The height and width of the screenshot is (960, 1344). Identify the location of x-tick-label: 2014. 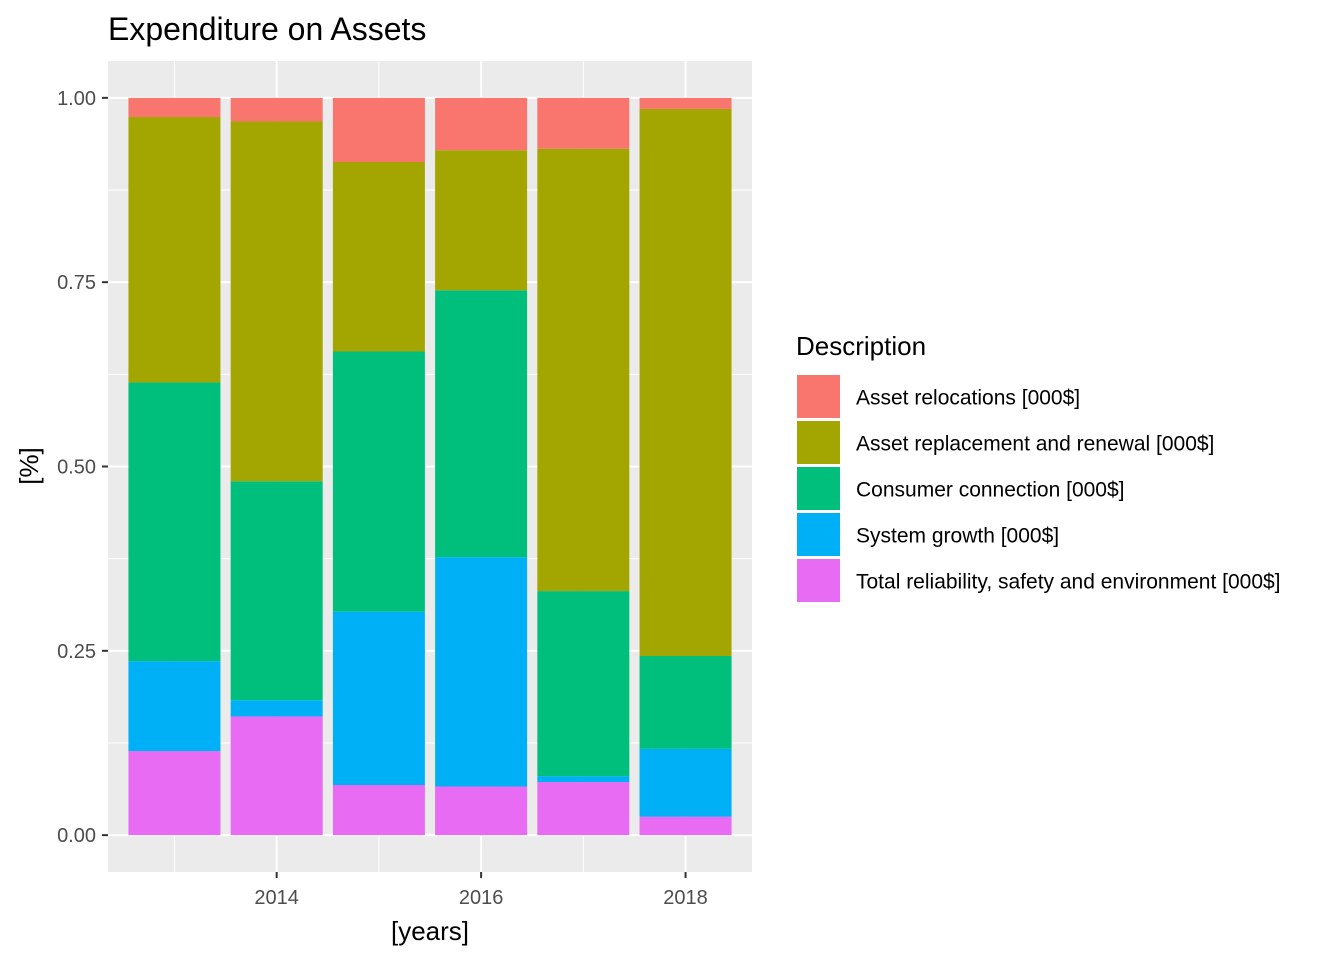
(276, 898).